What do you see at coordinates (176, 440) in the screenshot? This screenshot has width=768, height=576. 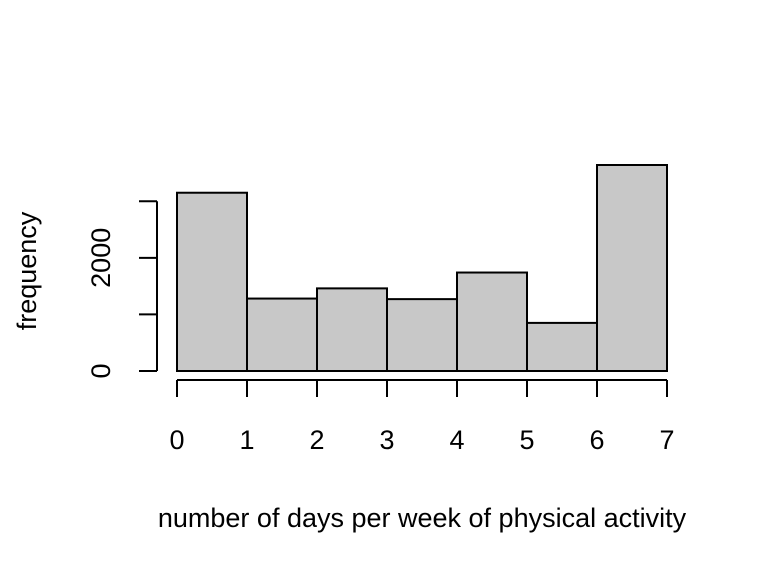 I see `x-tick-label-0: 0` at bounding box center [176, 440].